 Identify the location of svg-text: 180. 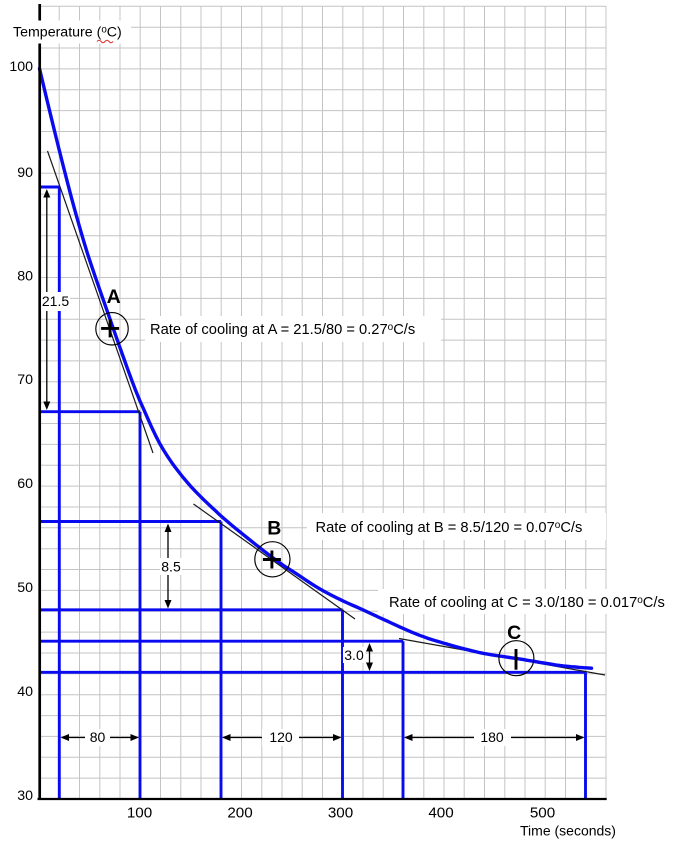
(492, 737).